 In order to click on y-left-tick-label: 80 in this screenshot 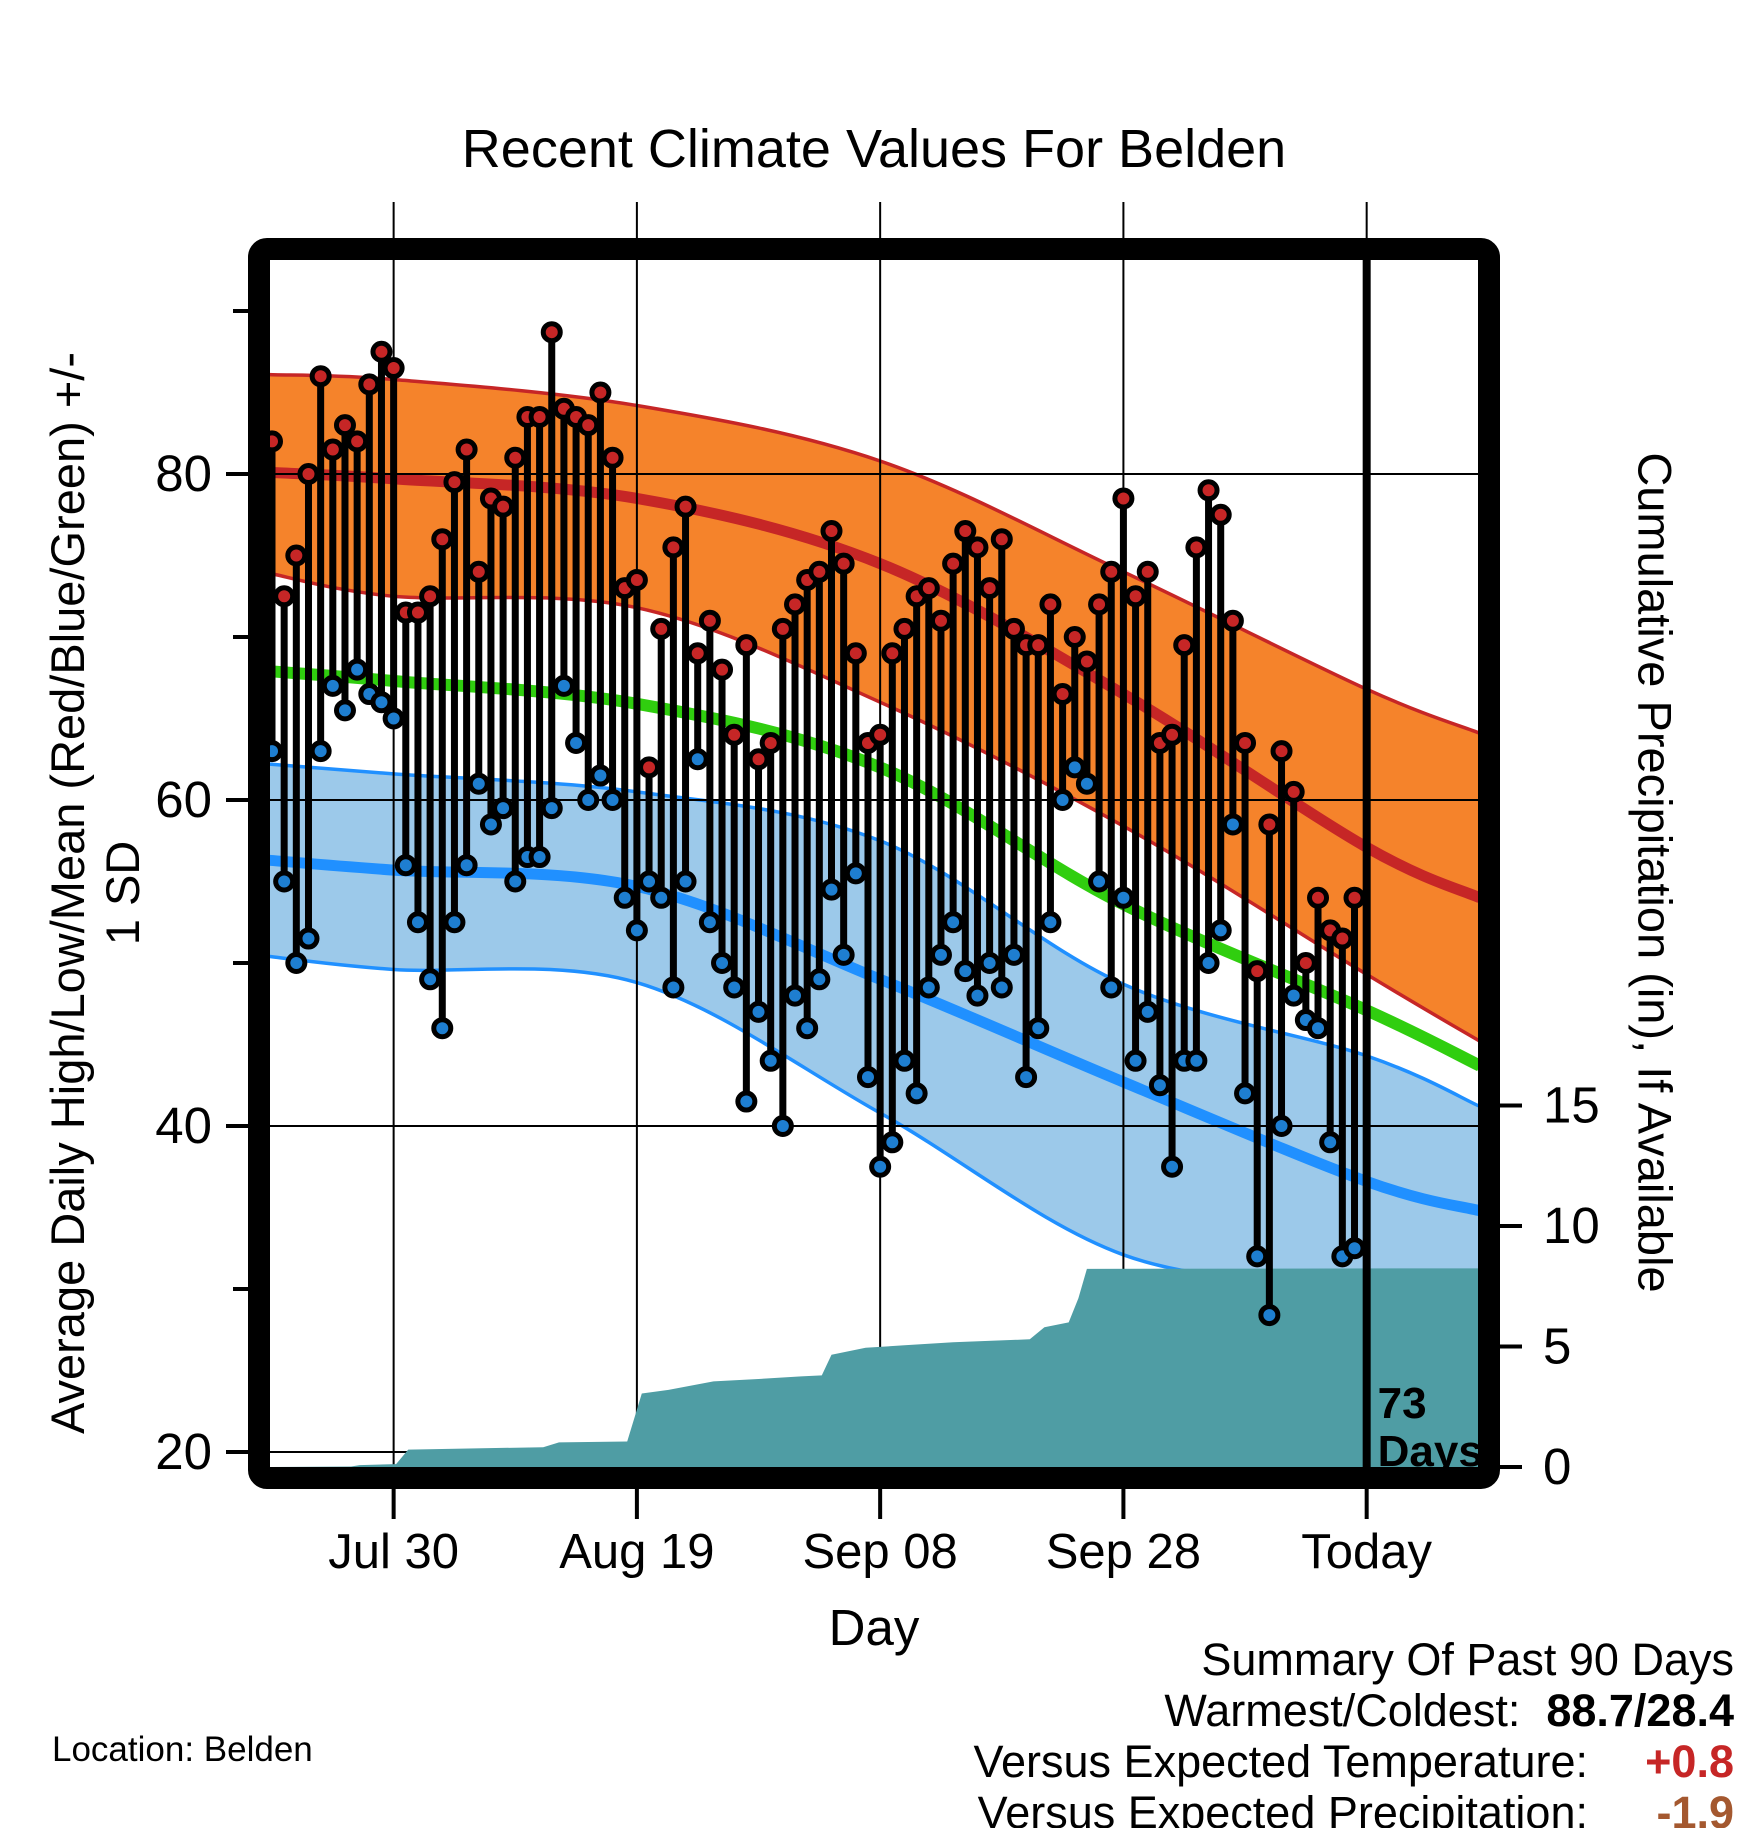, I will do `click(183, 473)`.